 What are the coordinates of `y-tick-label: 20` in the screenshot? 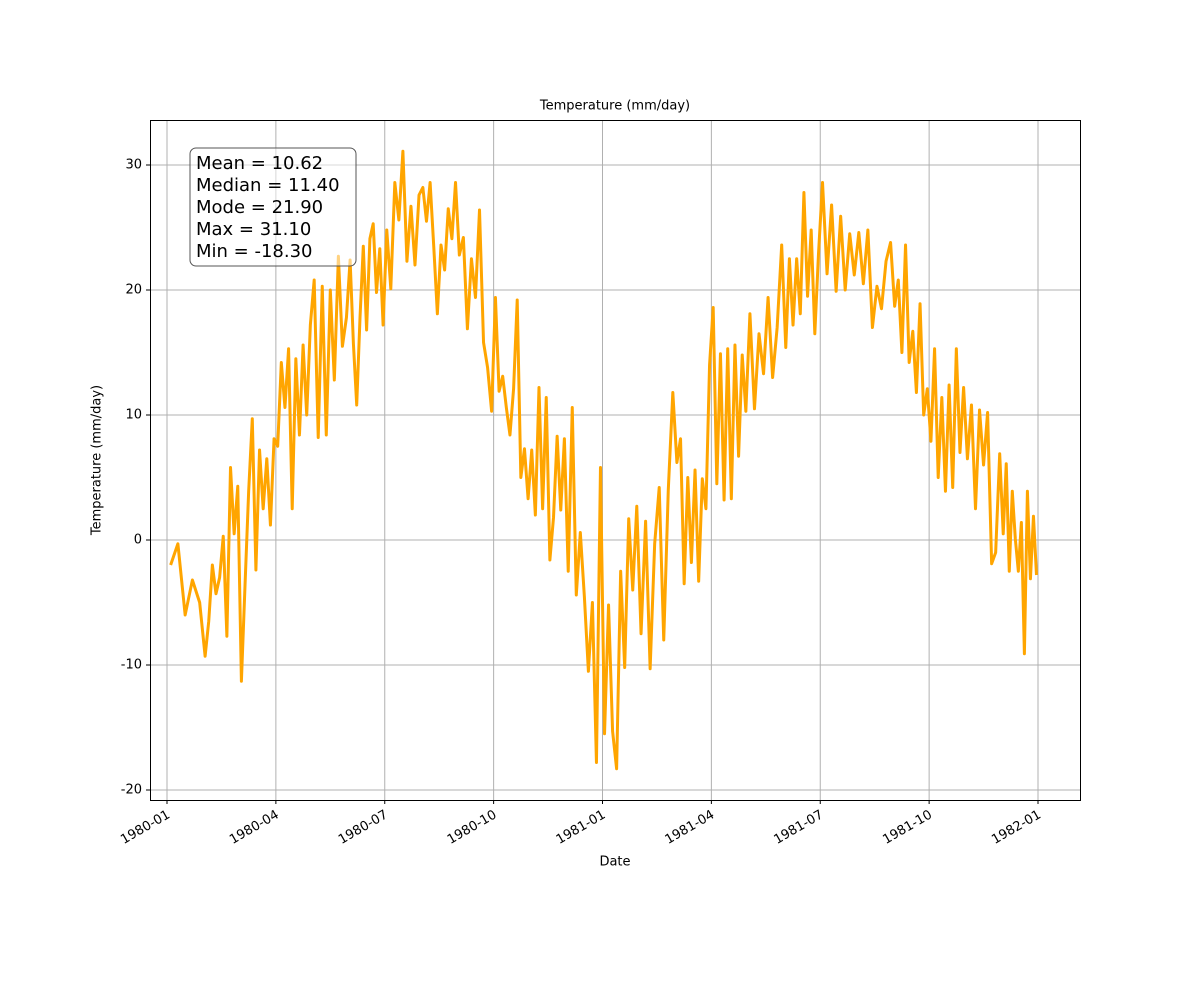 It's located at (133, 290).